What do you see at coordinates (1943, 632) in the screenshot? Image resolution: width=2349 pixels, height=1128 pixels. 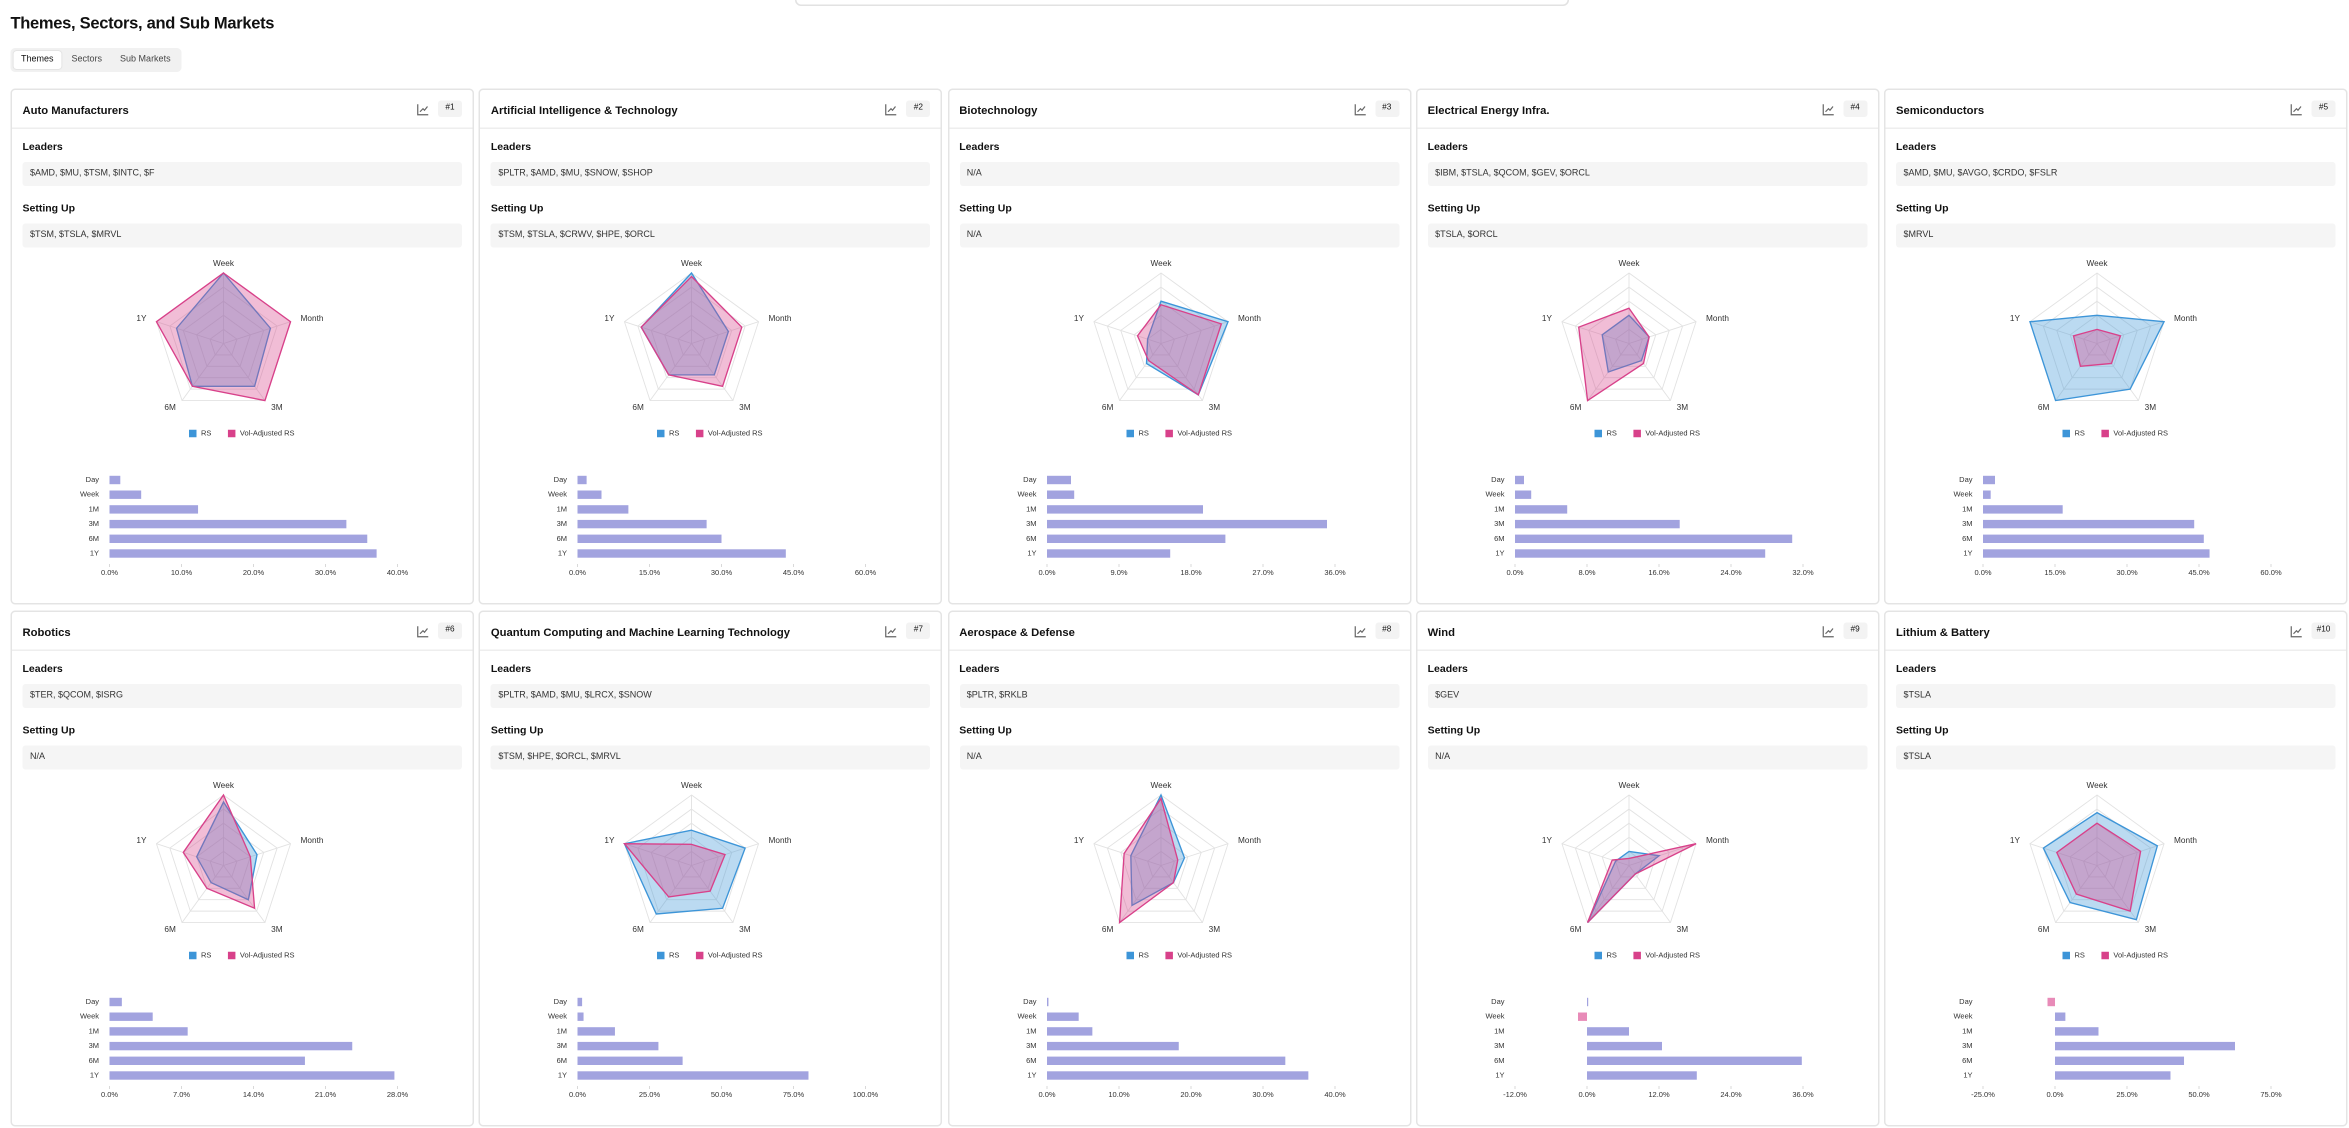 I see `card-title: Lithium & Battery` at bounding box center [1943, 632].